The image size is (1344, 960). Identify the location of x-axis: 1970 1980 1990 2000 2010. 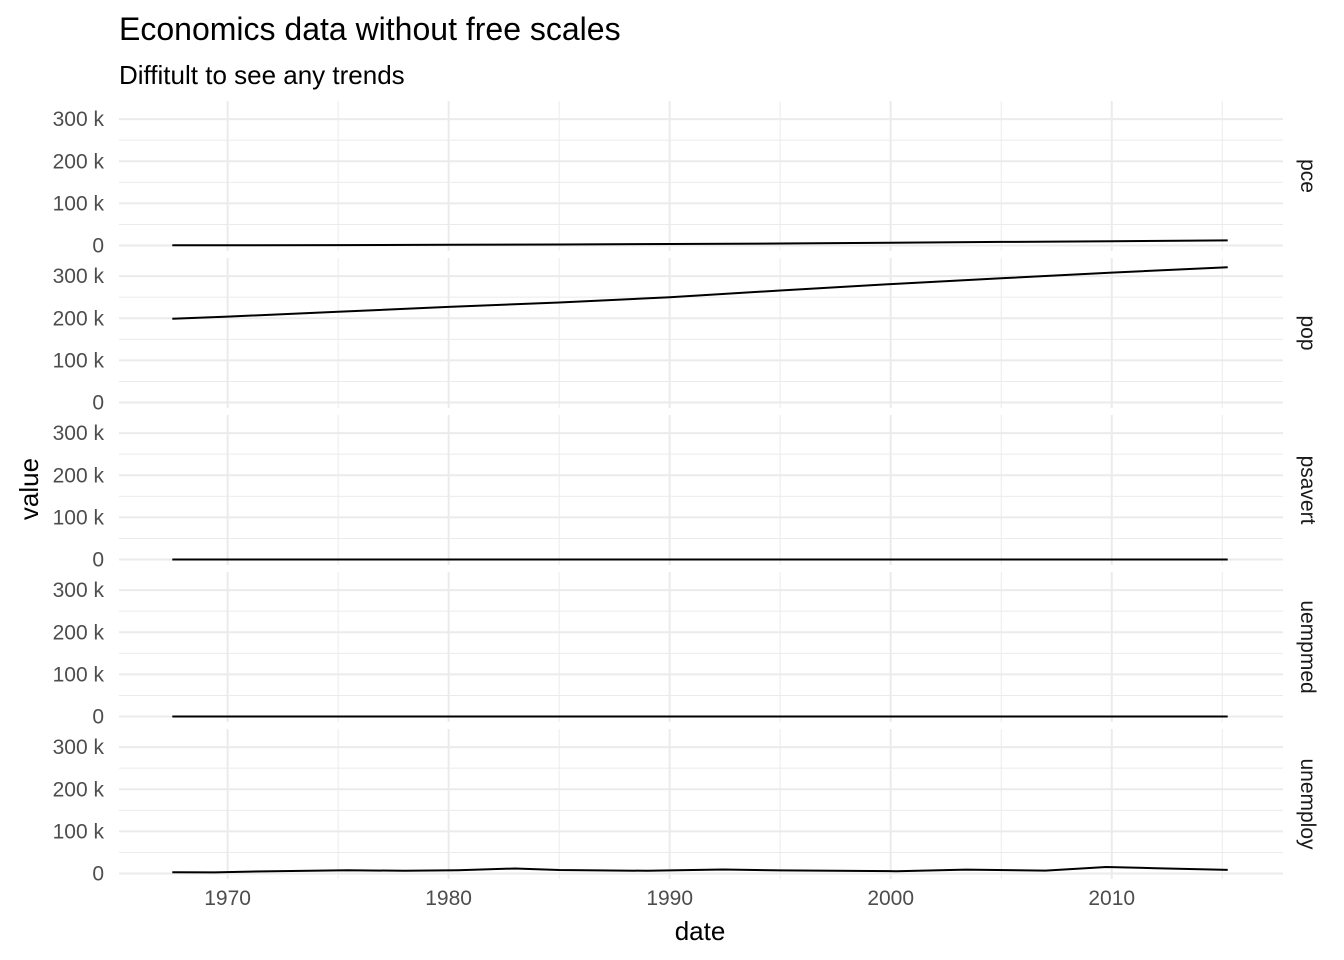
(669, 898).